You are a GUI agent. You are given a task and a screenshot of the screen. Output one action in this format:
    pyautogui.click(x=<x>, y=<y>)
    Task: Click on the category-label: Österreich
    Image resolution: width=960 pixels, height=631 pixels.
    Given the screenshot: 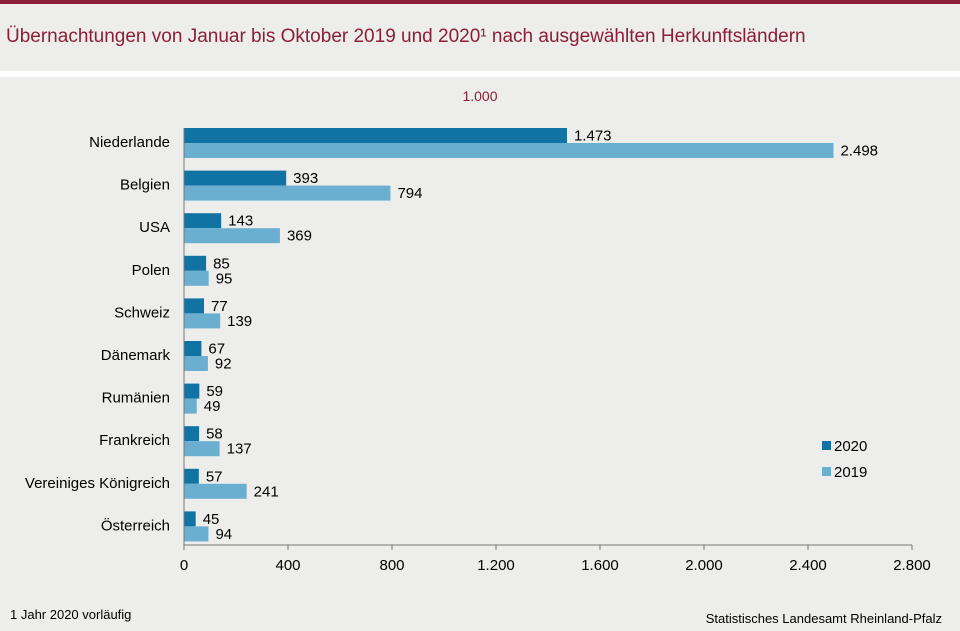 What is the action you would take?
    pyautogui.click(x=135, y=525)
    